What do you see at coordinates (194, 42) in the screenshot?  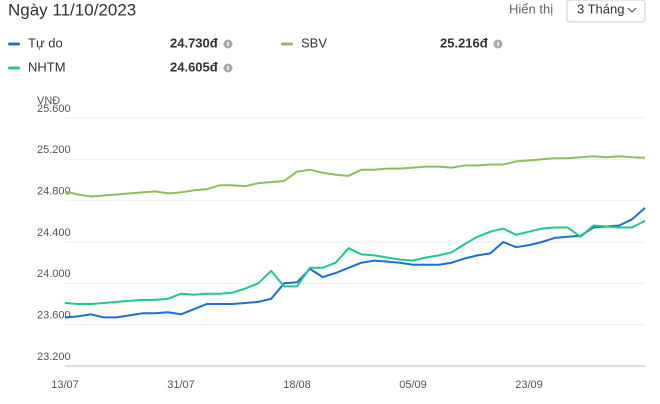 I see `legend-value: 24.730đ` at bounding box center [194, 42].